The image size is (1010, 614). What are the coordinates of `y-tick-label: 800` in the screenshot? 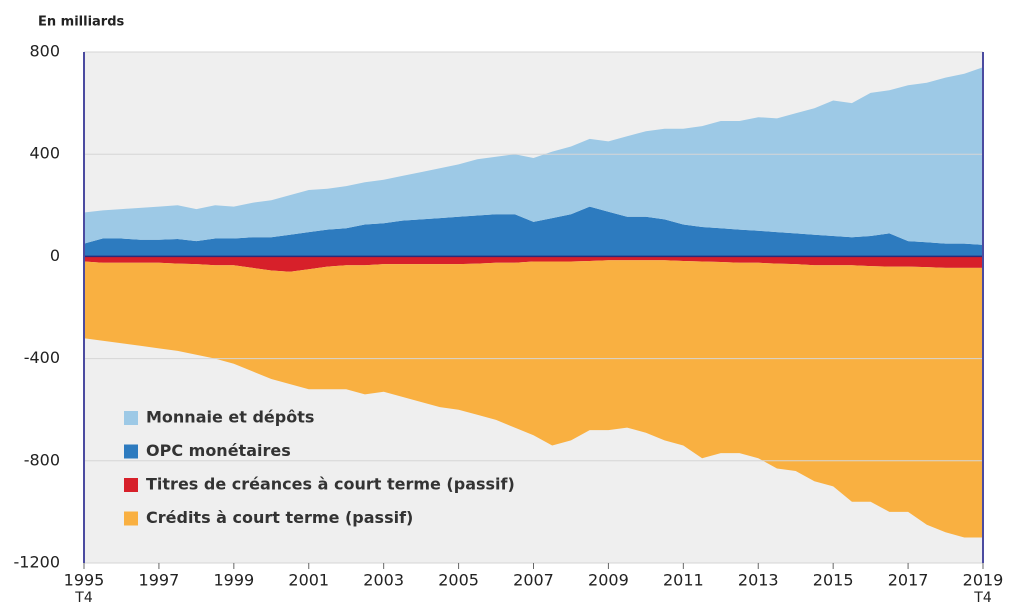 It's located at (44, 51).